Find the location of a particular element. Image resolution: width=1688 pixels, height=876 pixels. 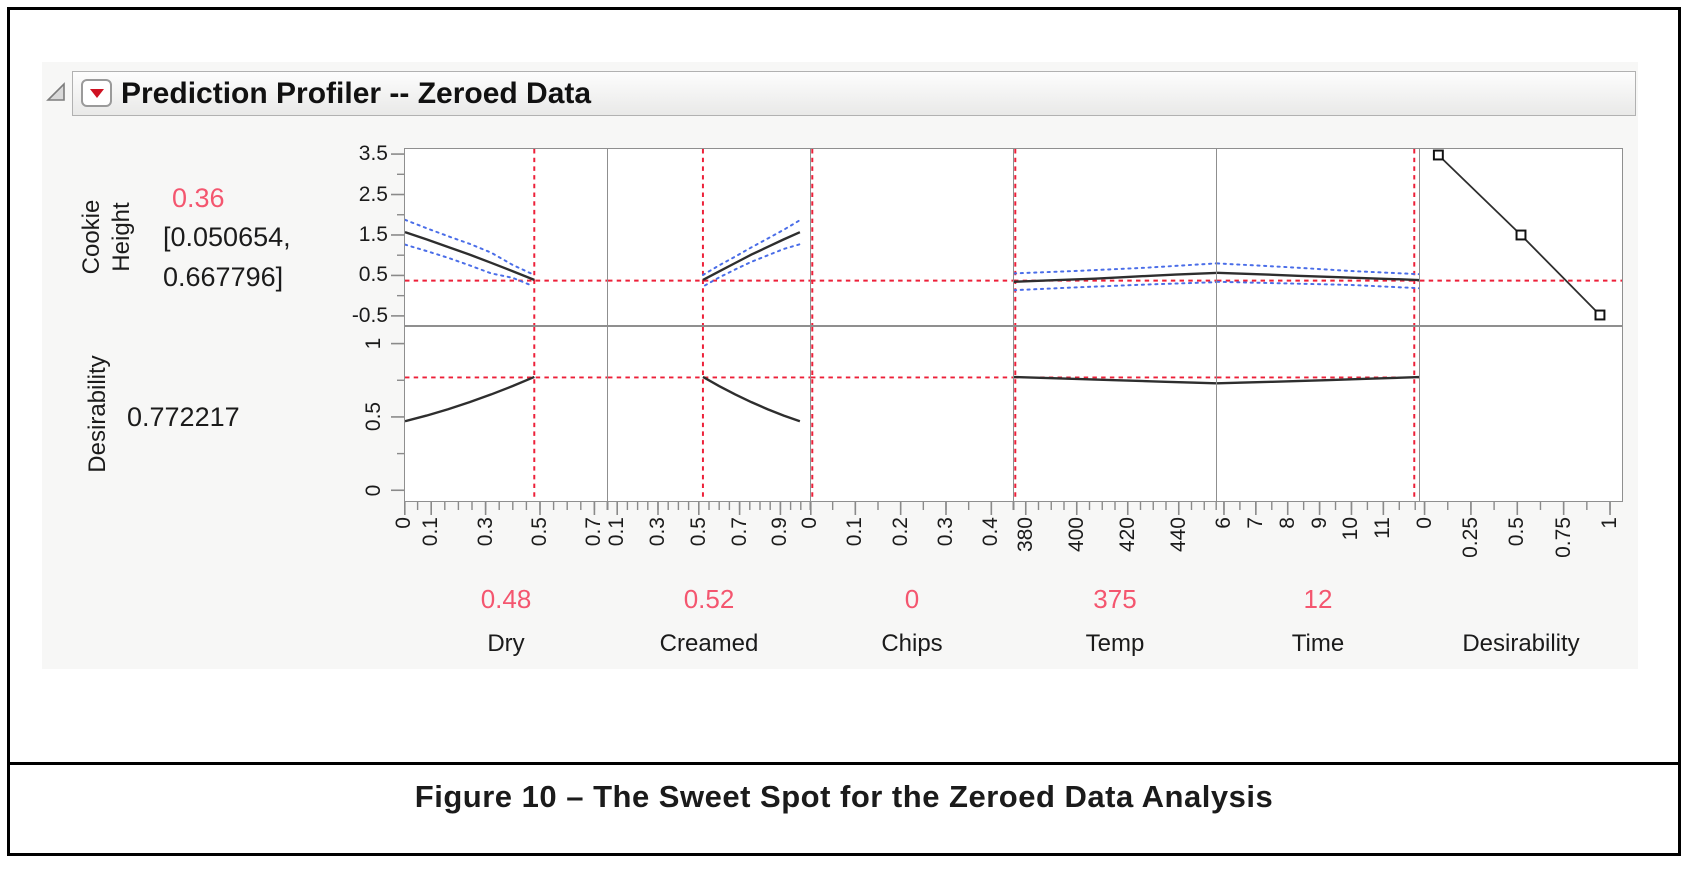

x-tick-label: 0.2 is located at coordinates (900, 532).